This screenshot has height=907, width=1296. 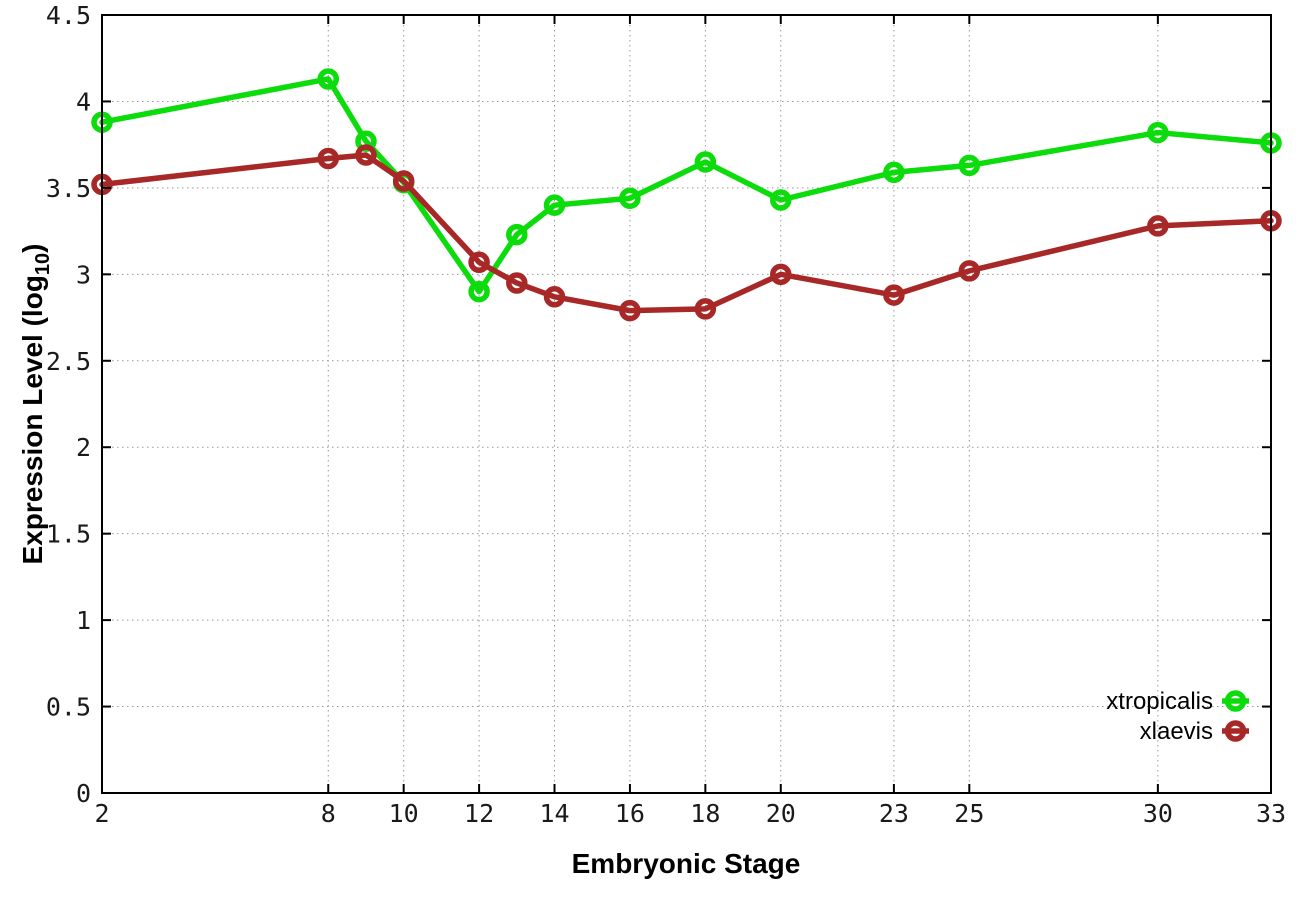 I want to click on x-tick-label: 8, so click(x=328, y=813).